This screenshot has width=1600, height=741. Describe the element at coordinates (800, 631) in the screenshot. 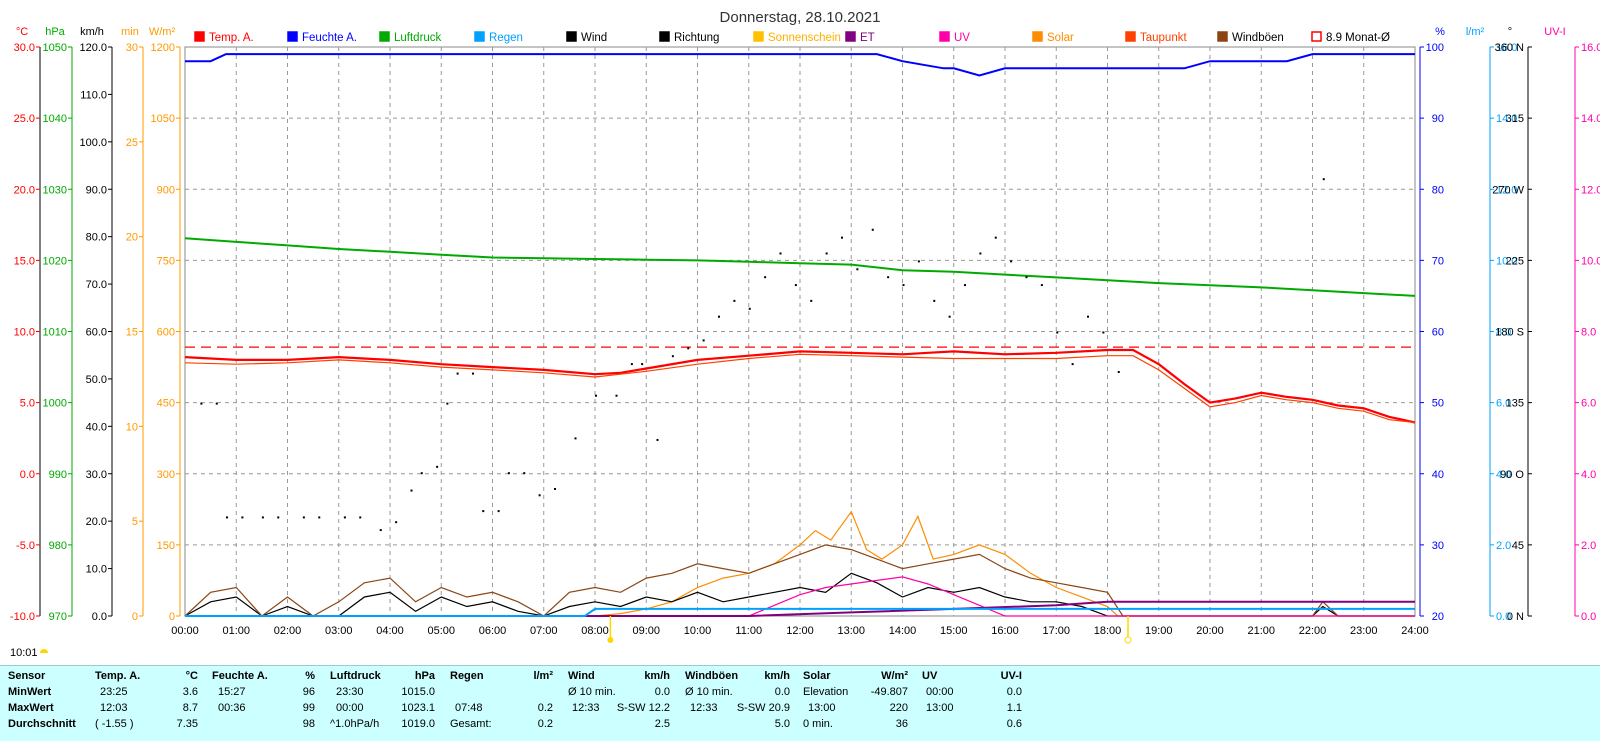

I see `x-tick-label: 12:00` at that location.